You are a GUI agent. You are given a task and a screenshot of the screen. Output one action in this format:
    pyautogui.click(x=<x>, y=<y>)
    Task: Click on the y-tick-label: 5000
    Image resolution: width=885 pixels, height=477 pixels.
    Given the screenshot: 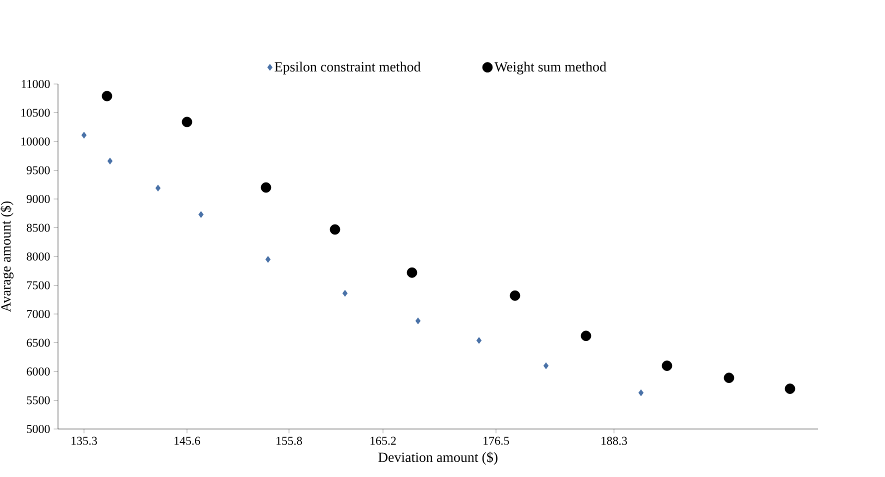 What is the action you would take?
    pyautogui.click(x=38, y=429)
    